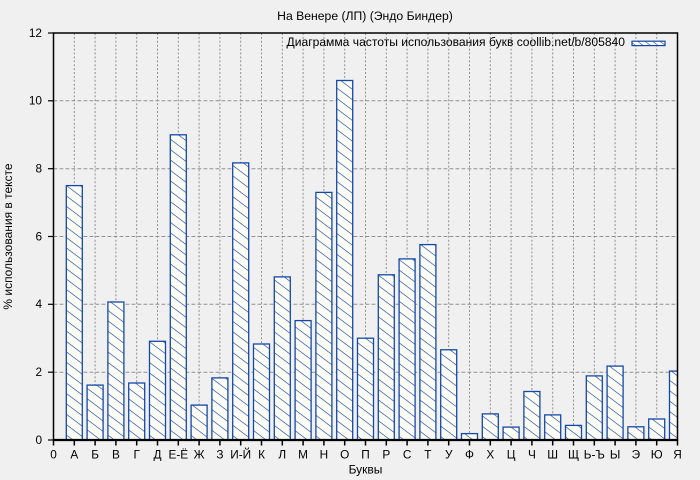 This screenshot has height=480, width=700. Describe the element at coordinates (677, 455) in the screenshot. I see `svg-text: Я` at that location.